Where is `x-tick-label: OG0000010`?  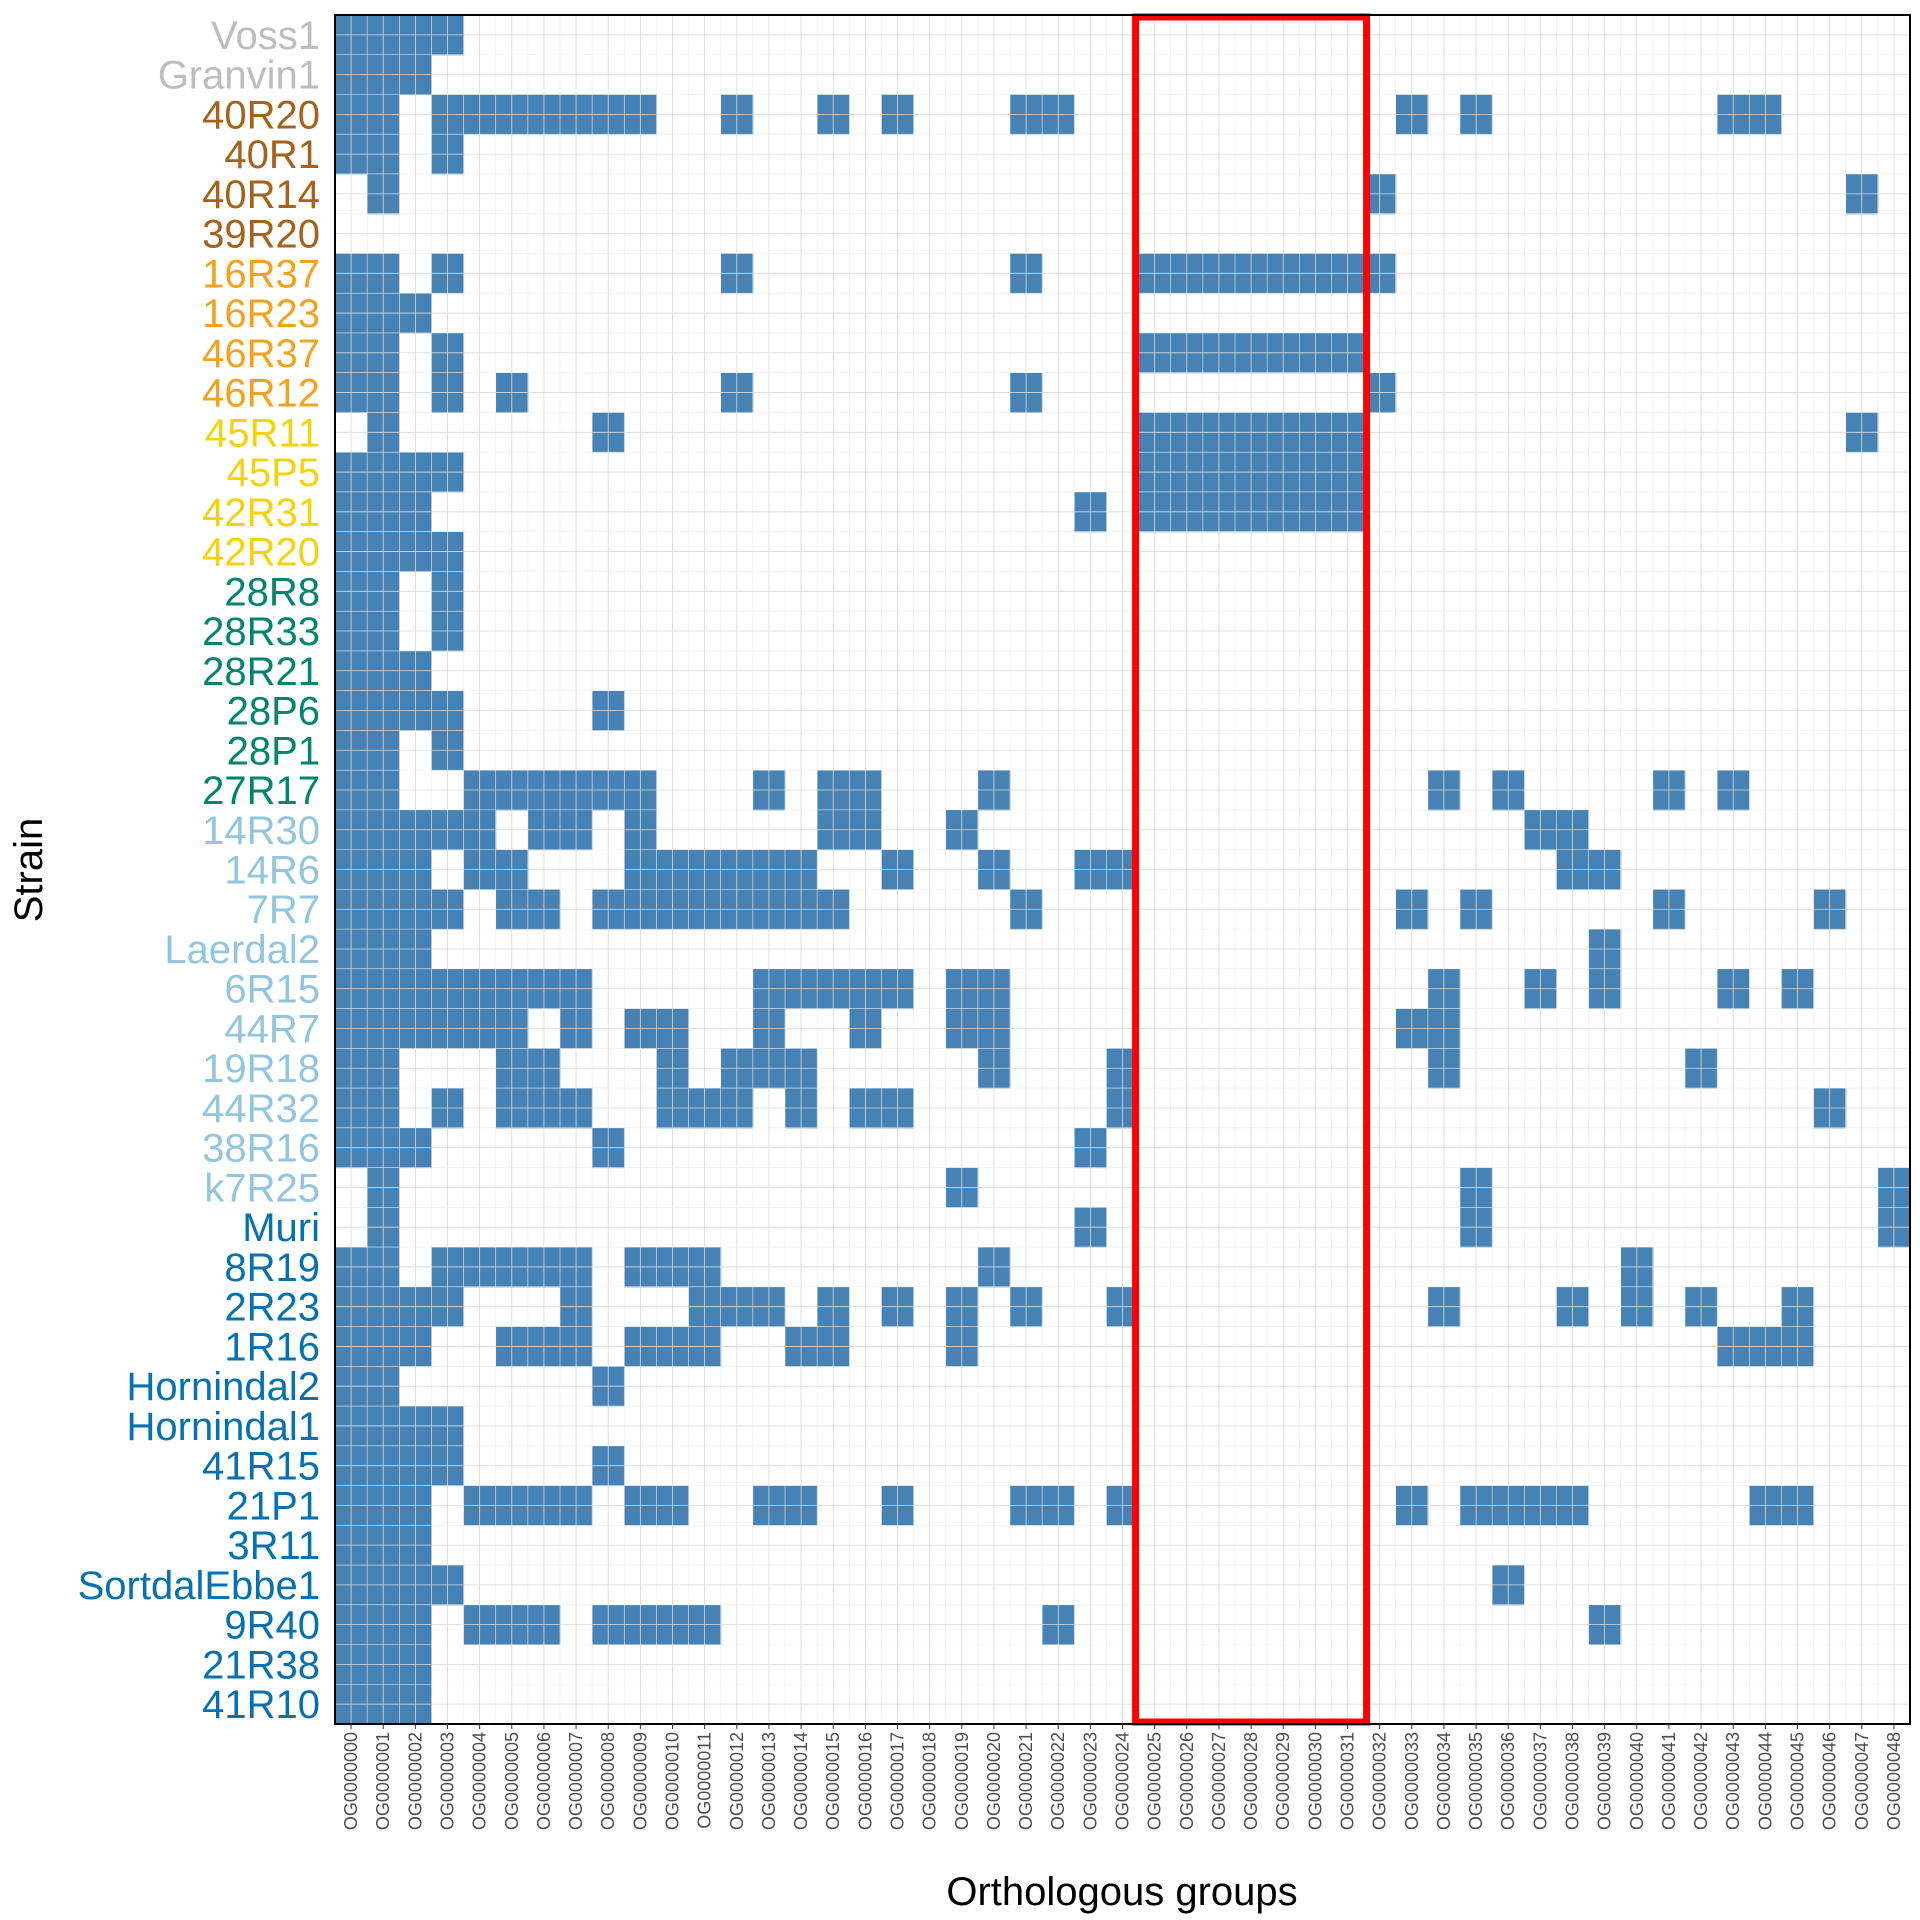
x-tick-label: OG0000010 is located at coordinates (673, 1781).